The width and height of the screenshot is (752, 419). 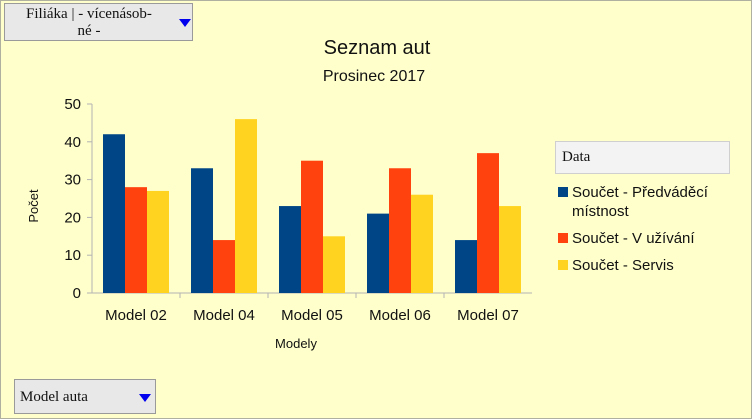 What do you see at coordinates (296, 343) in the screenshot?
I see `x-axis-label: Modely` at bounding box center [296, 343].